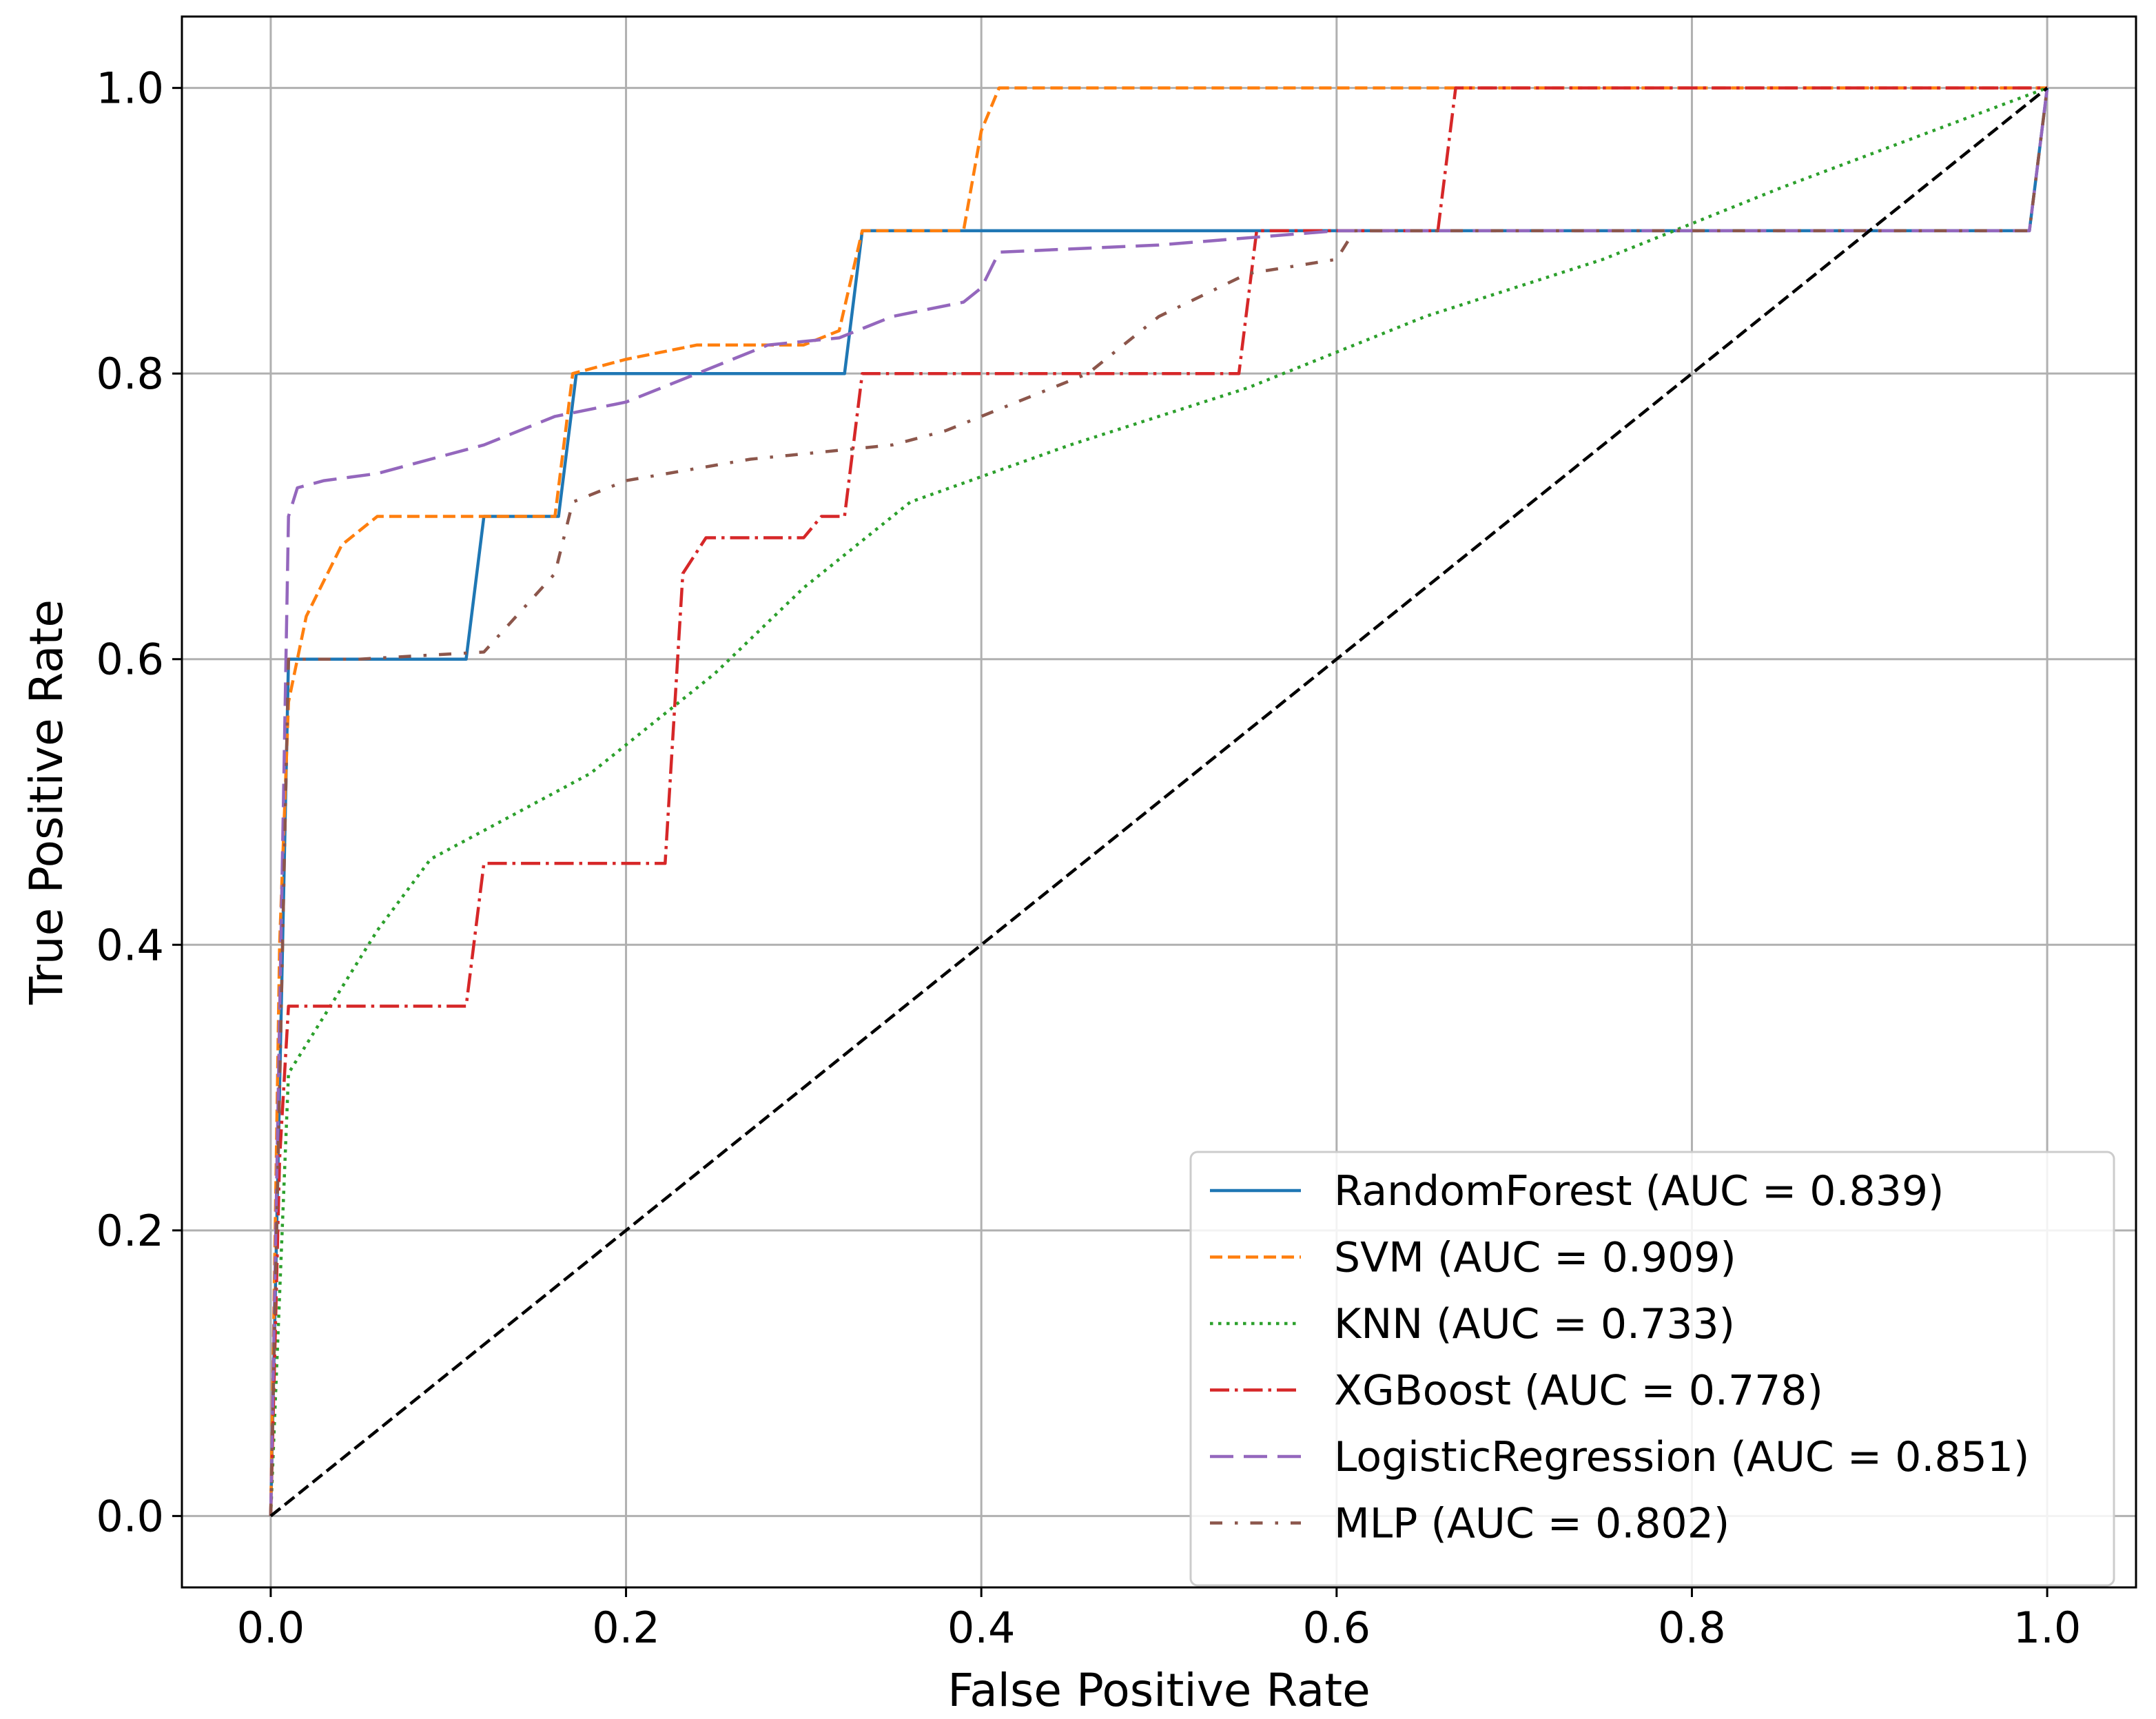 This screenshot has width=2156, height=1719. I want to click on legend-label: MLP (AUC = 0.802), so click(1531, 1524).